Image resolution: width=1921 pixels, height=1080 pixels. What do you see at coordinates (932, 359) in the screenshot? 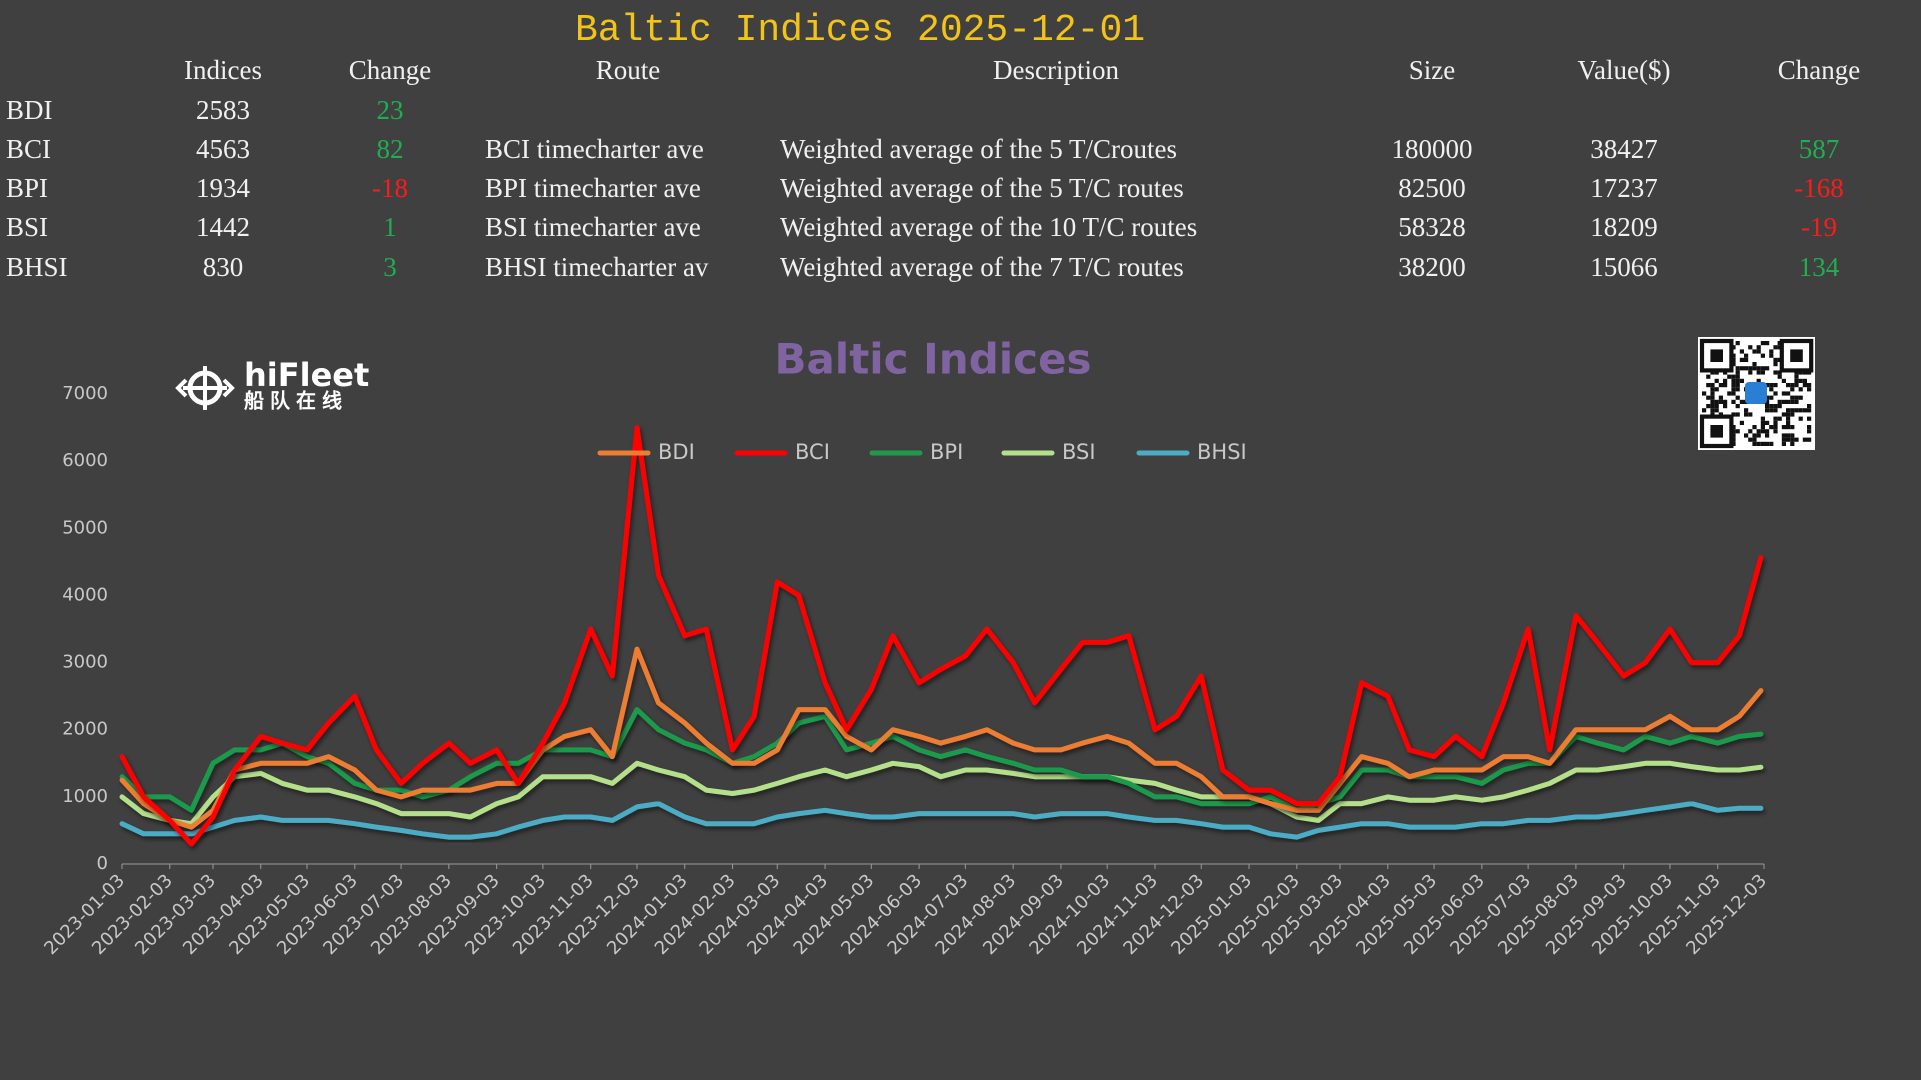
I see `chart-title: Baltic Indices` at bounding box center [932, 359].